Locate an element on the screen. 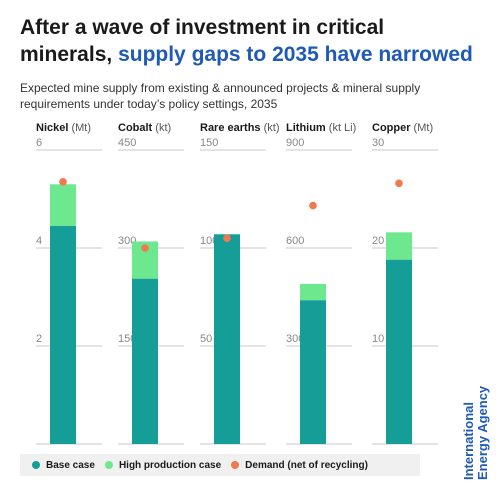 The image size is (500, 500). panel-title-lithium: Lithium (kt Li) is located at coordinates (321, 128).